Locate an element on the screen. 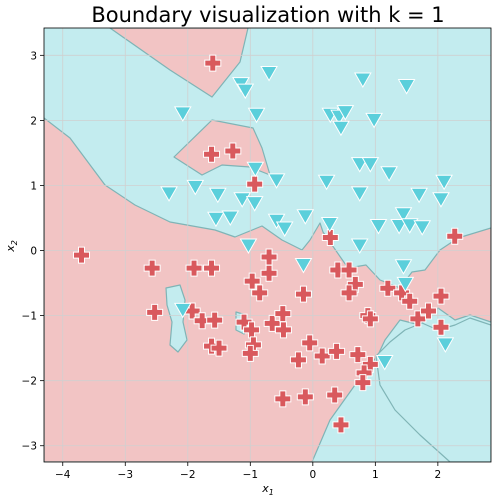  x-tick-label: −4 is located at coordinates (63, 475).